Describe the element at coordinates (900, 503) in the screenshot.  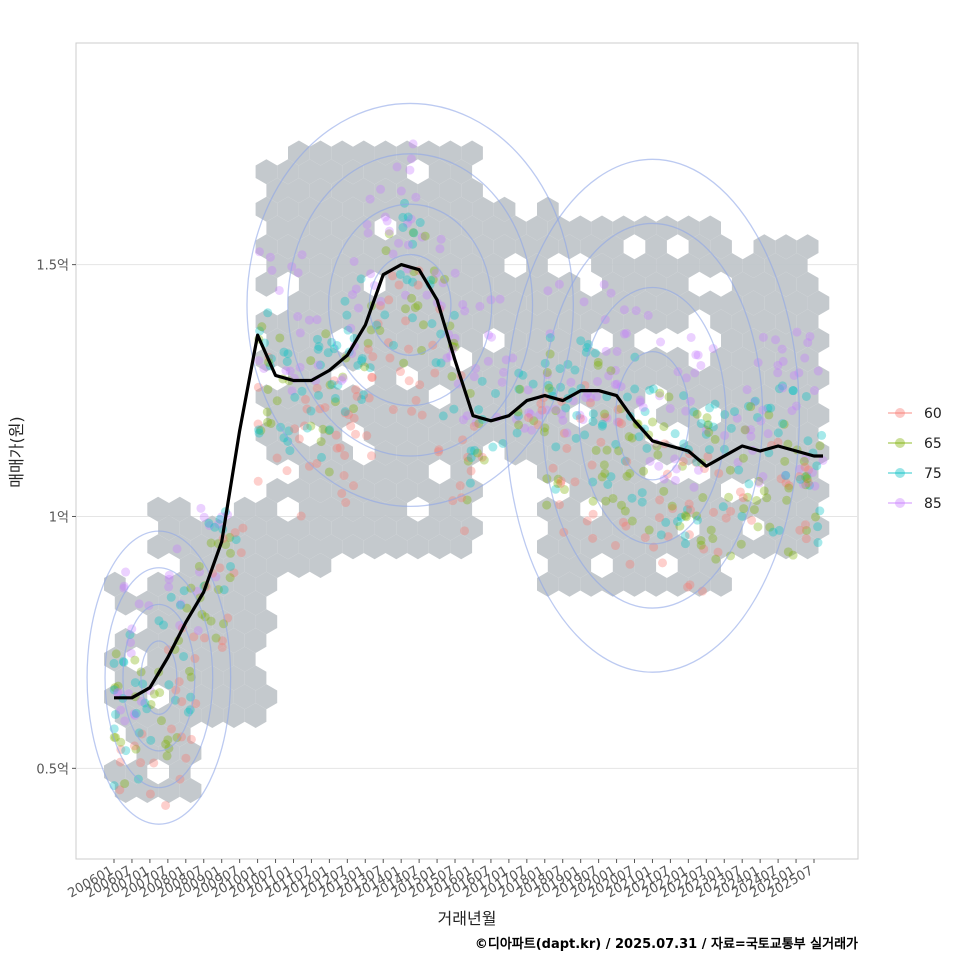
I see `legend-key-point` at that location.